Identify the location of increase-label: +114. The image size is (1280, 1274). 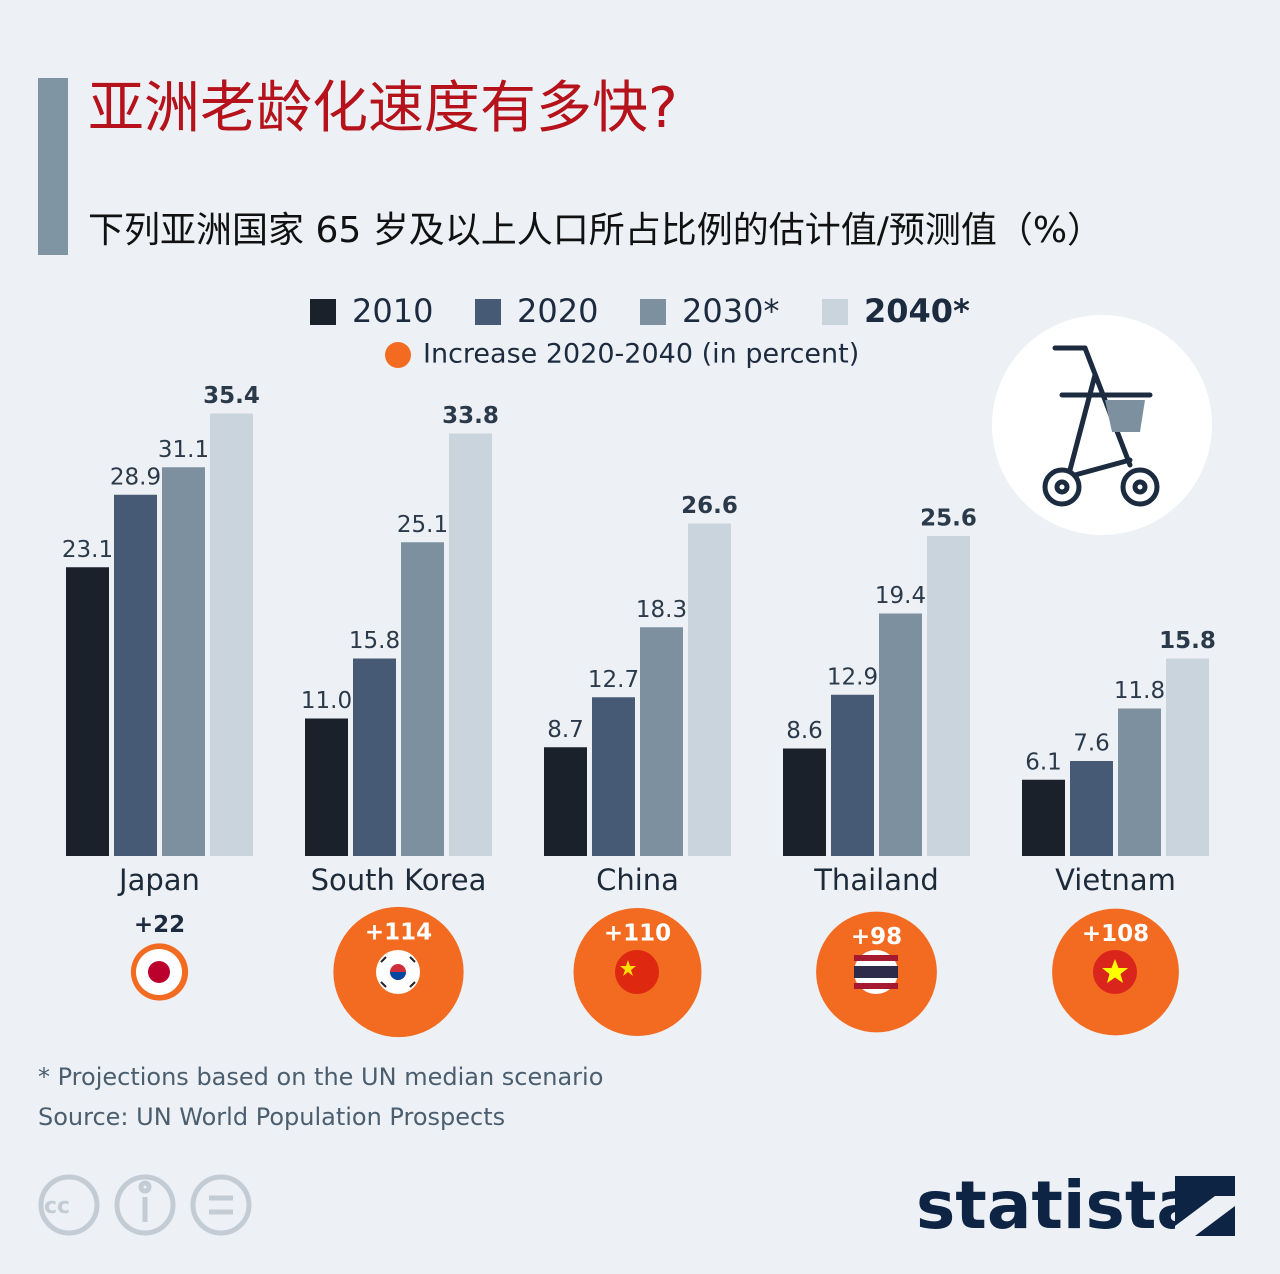
(398, 932).